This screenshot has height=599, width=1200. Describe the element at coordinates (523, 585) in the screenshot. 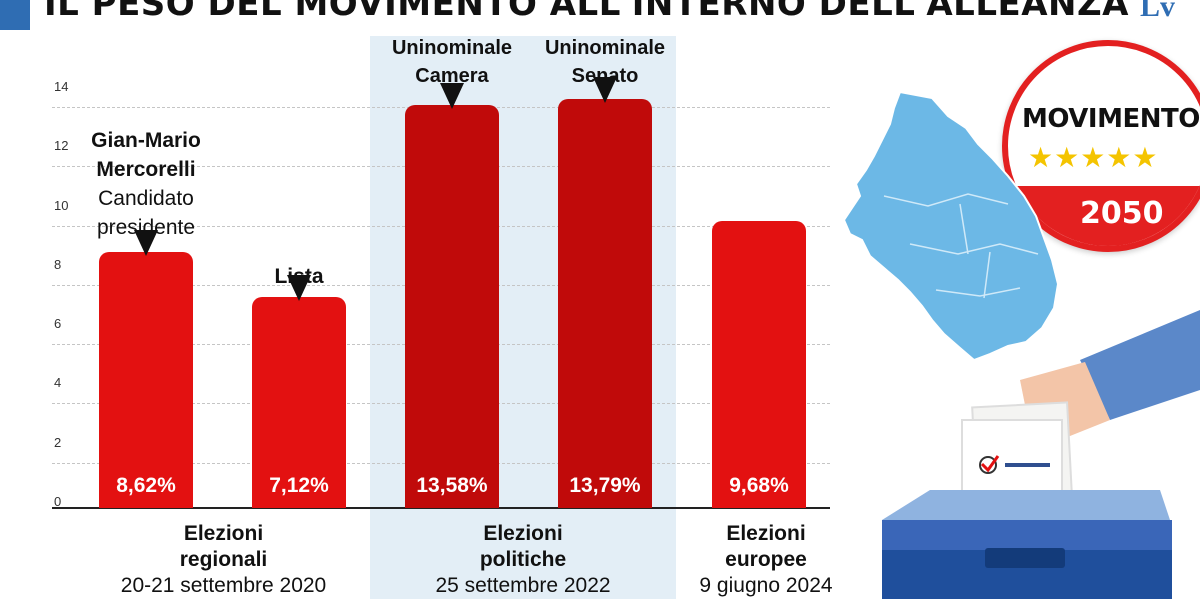

I see `group-date: 25 settembre 2022` at that location.